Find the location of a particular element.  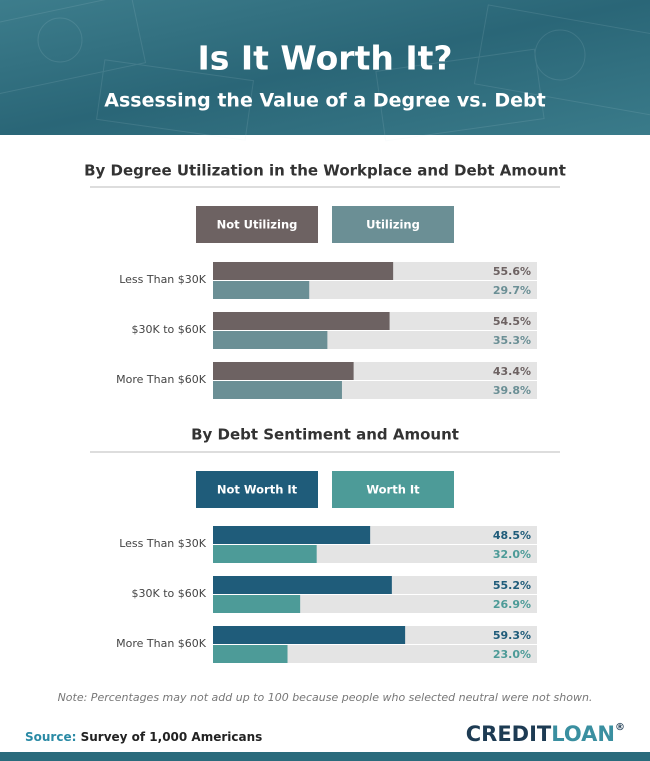

legend-label: Not Utilizing is located at coordinates (257, 225).